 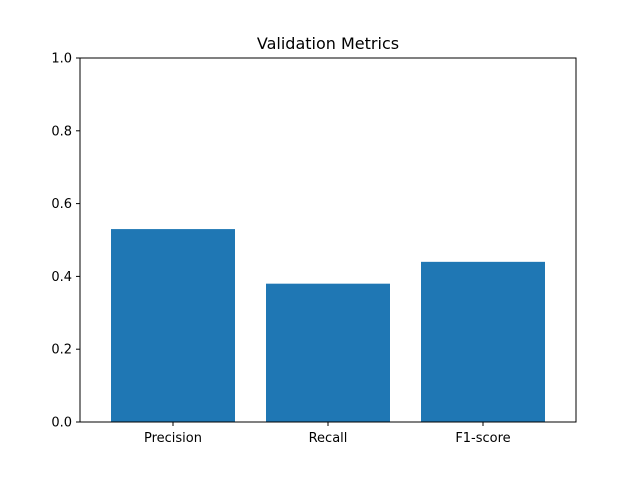 I want to click on x-axis: Precision Recall F1-score, so click(x=327, y=434).